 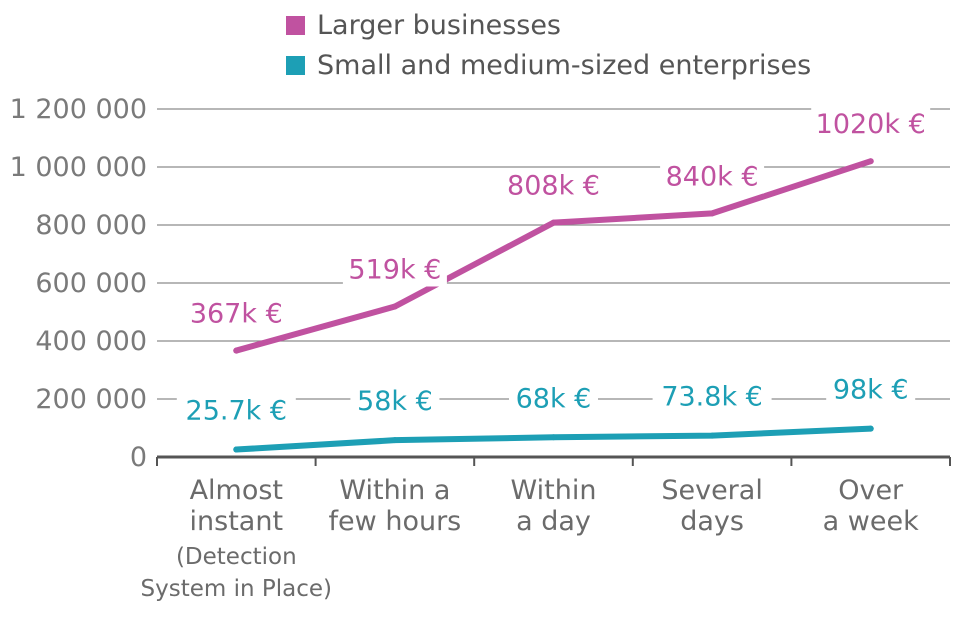 I want to click on legend-item-large: Larger businesses, so click(x=423, y=25).